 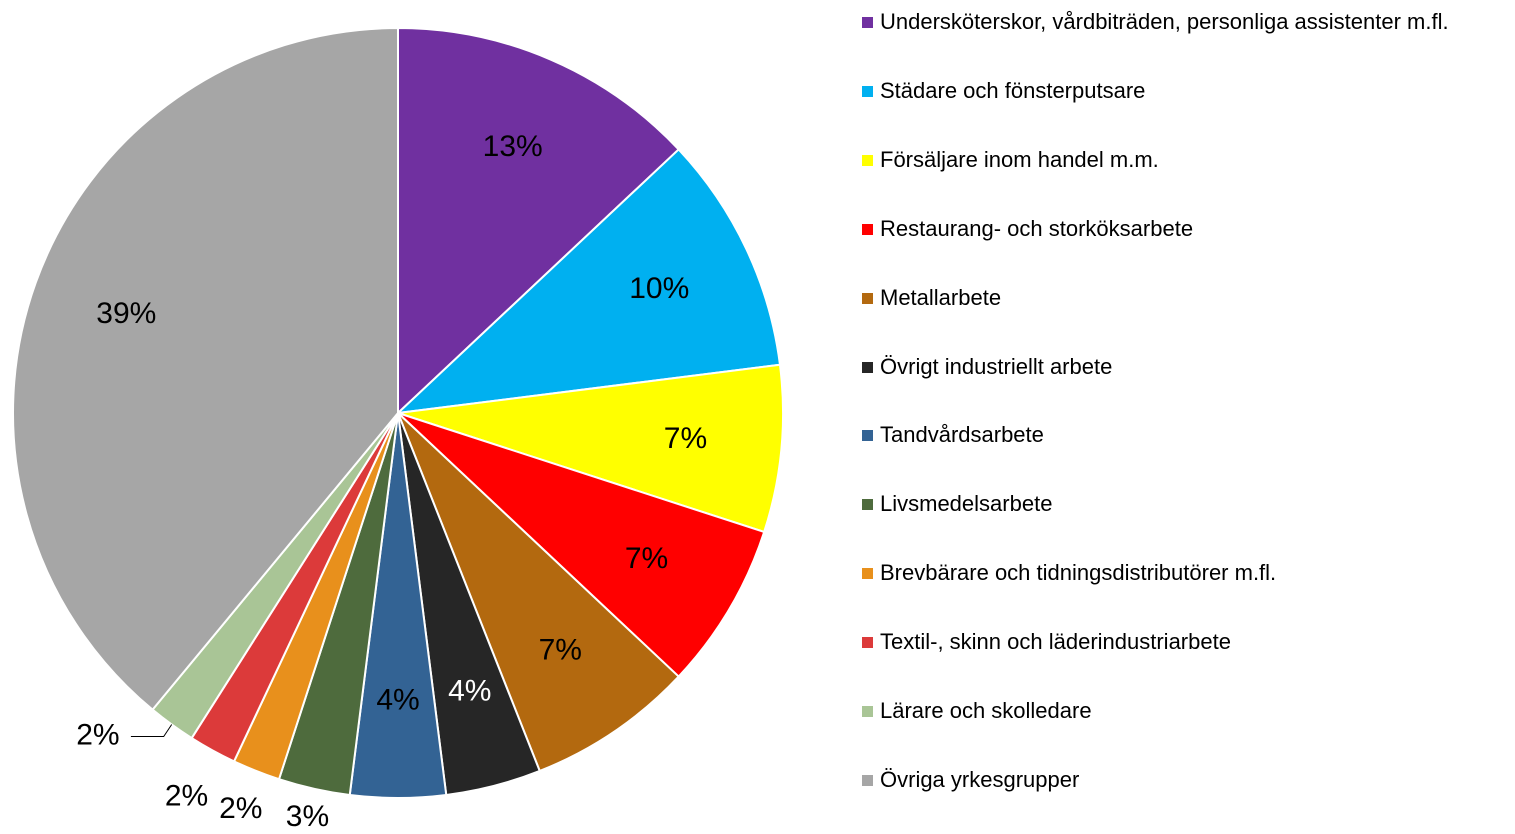 What do you see at coordinates (966, 504) in the screenshot?
I see `legend-label: Livsmedelsarbete` at bounding box center [966, 504].